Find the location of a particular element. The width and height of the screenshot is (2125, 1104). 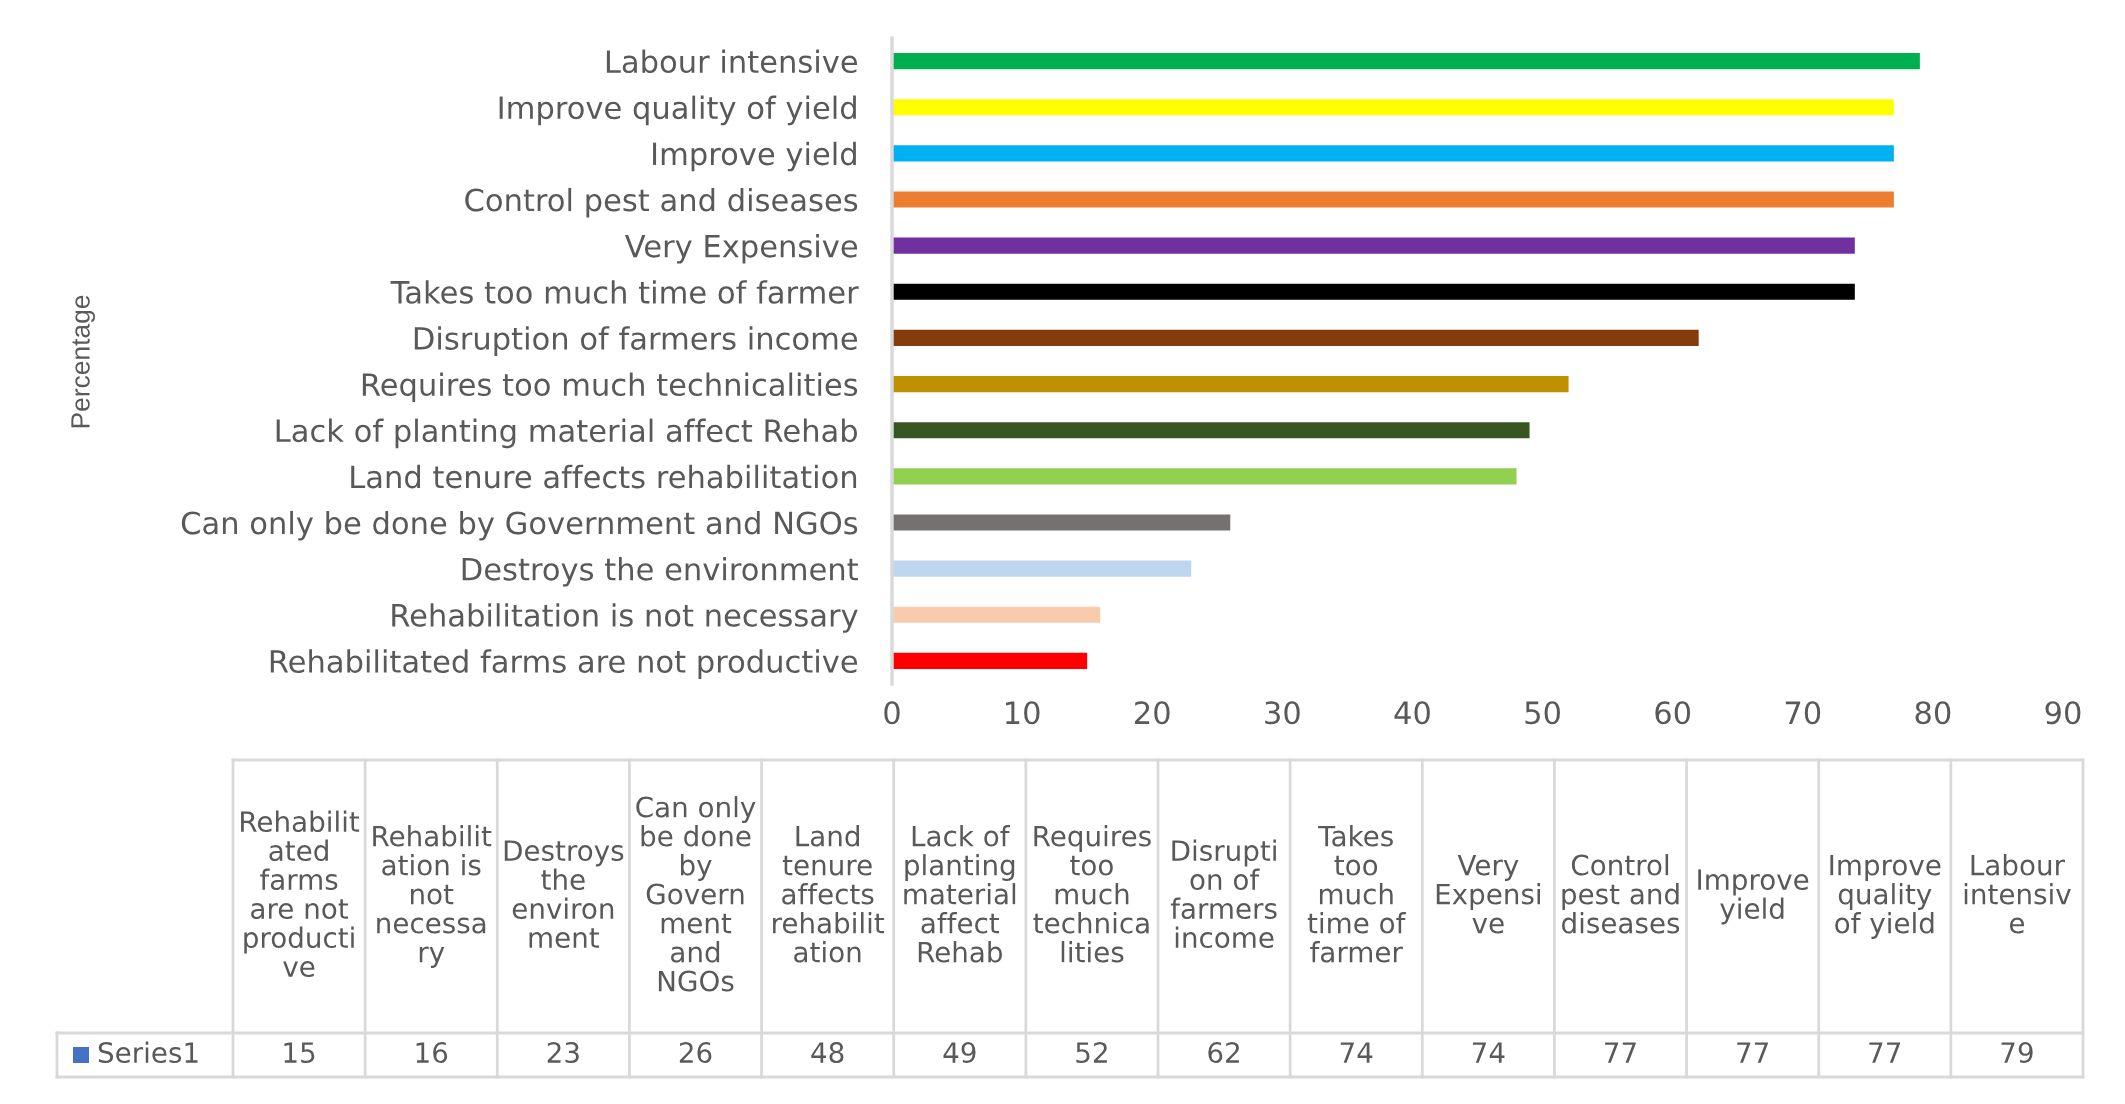

y-tick-label: Takes too much time of farmer is located at coordinates (624, 292).